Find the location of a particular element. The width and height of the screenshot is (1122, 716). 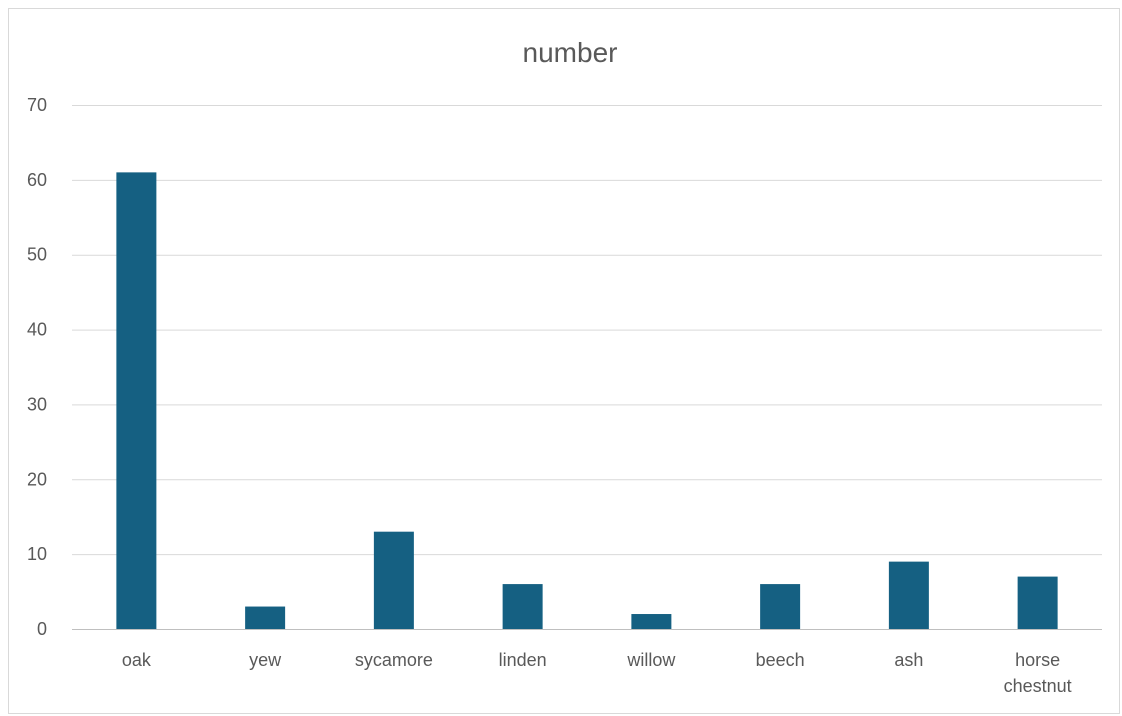

bar-linden is located at coordinates (522, 606).